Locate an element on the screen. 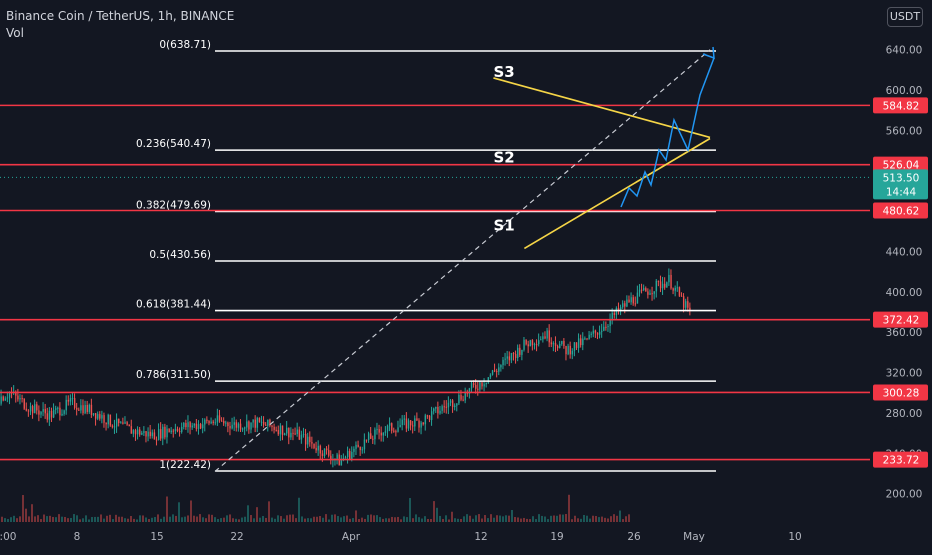 This screenshot has height=555, width=932. y-tick-label: 320.00 is located at coordinates (904, 374).